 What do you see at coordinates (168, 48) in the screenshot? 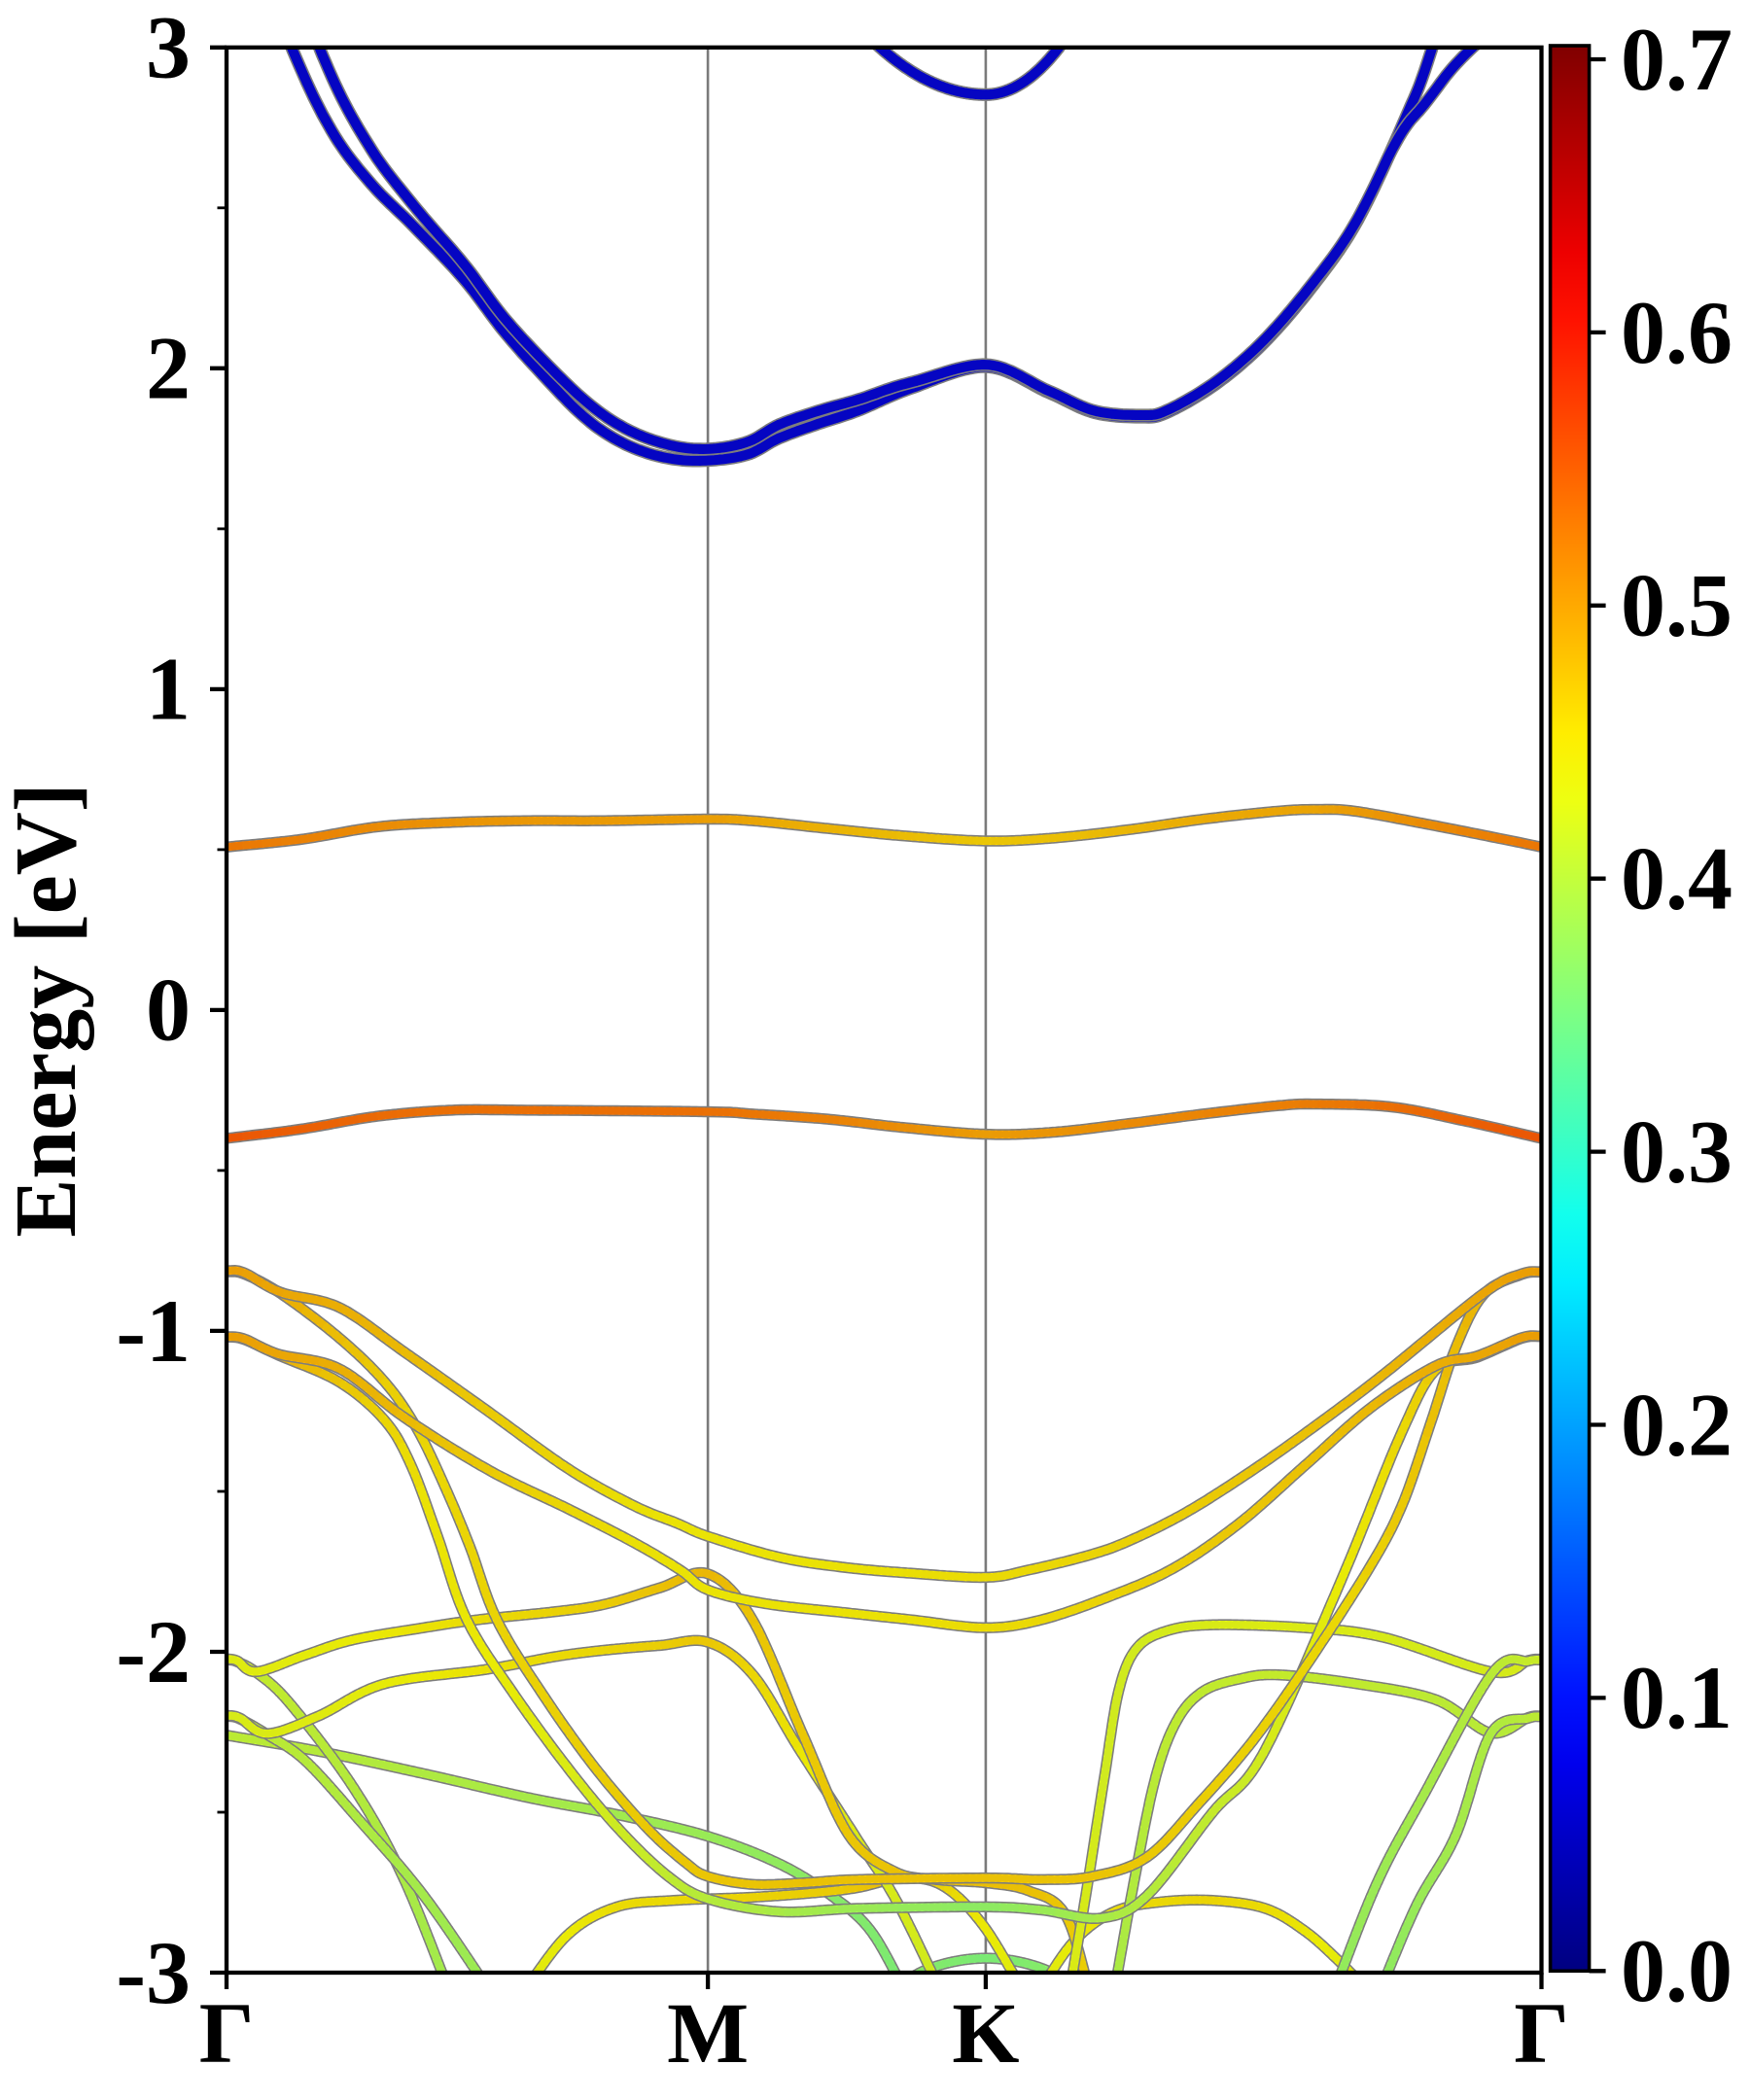
I see `svg-text: 3` at bounding box center [168, 48].